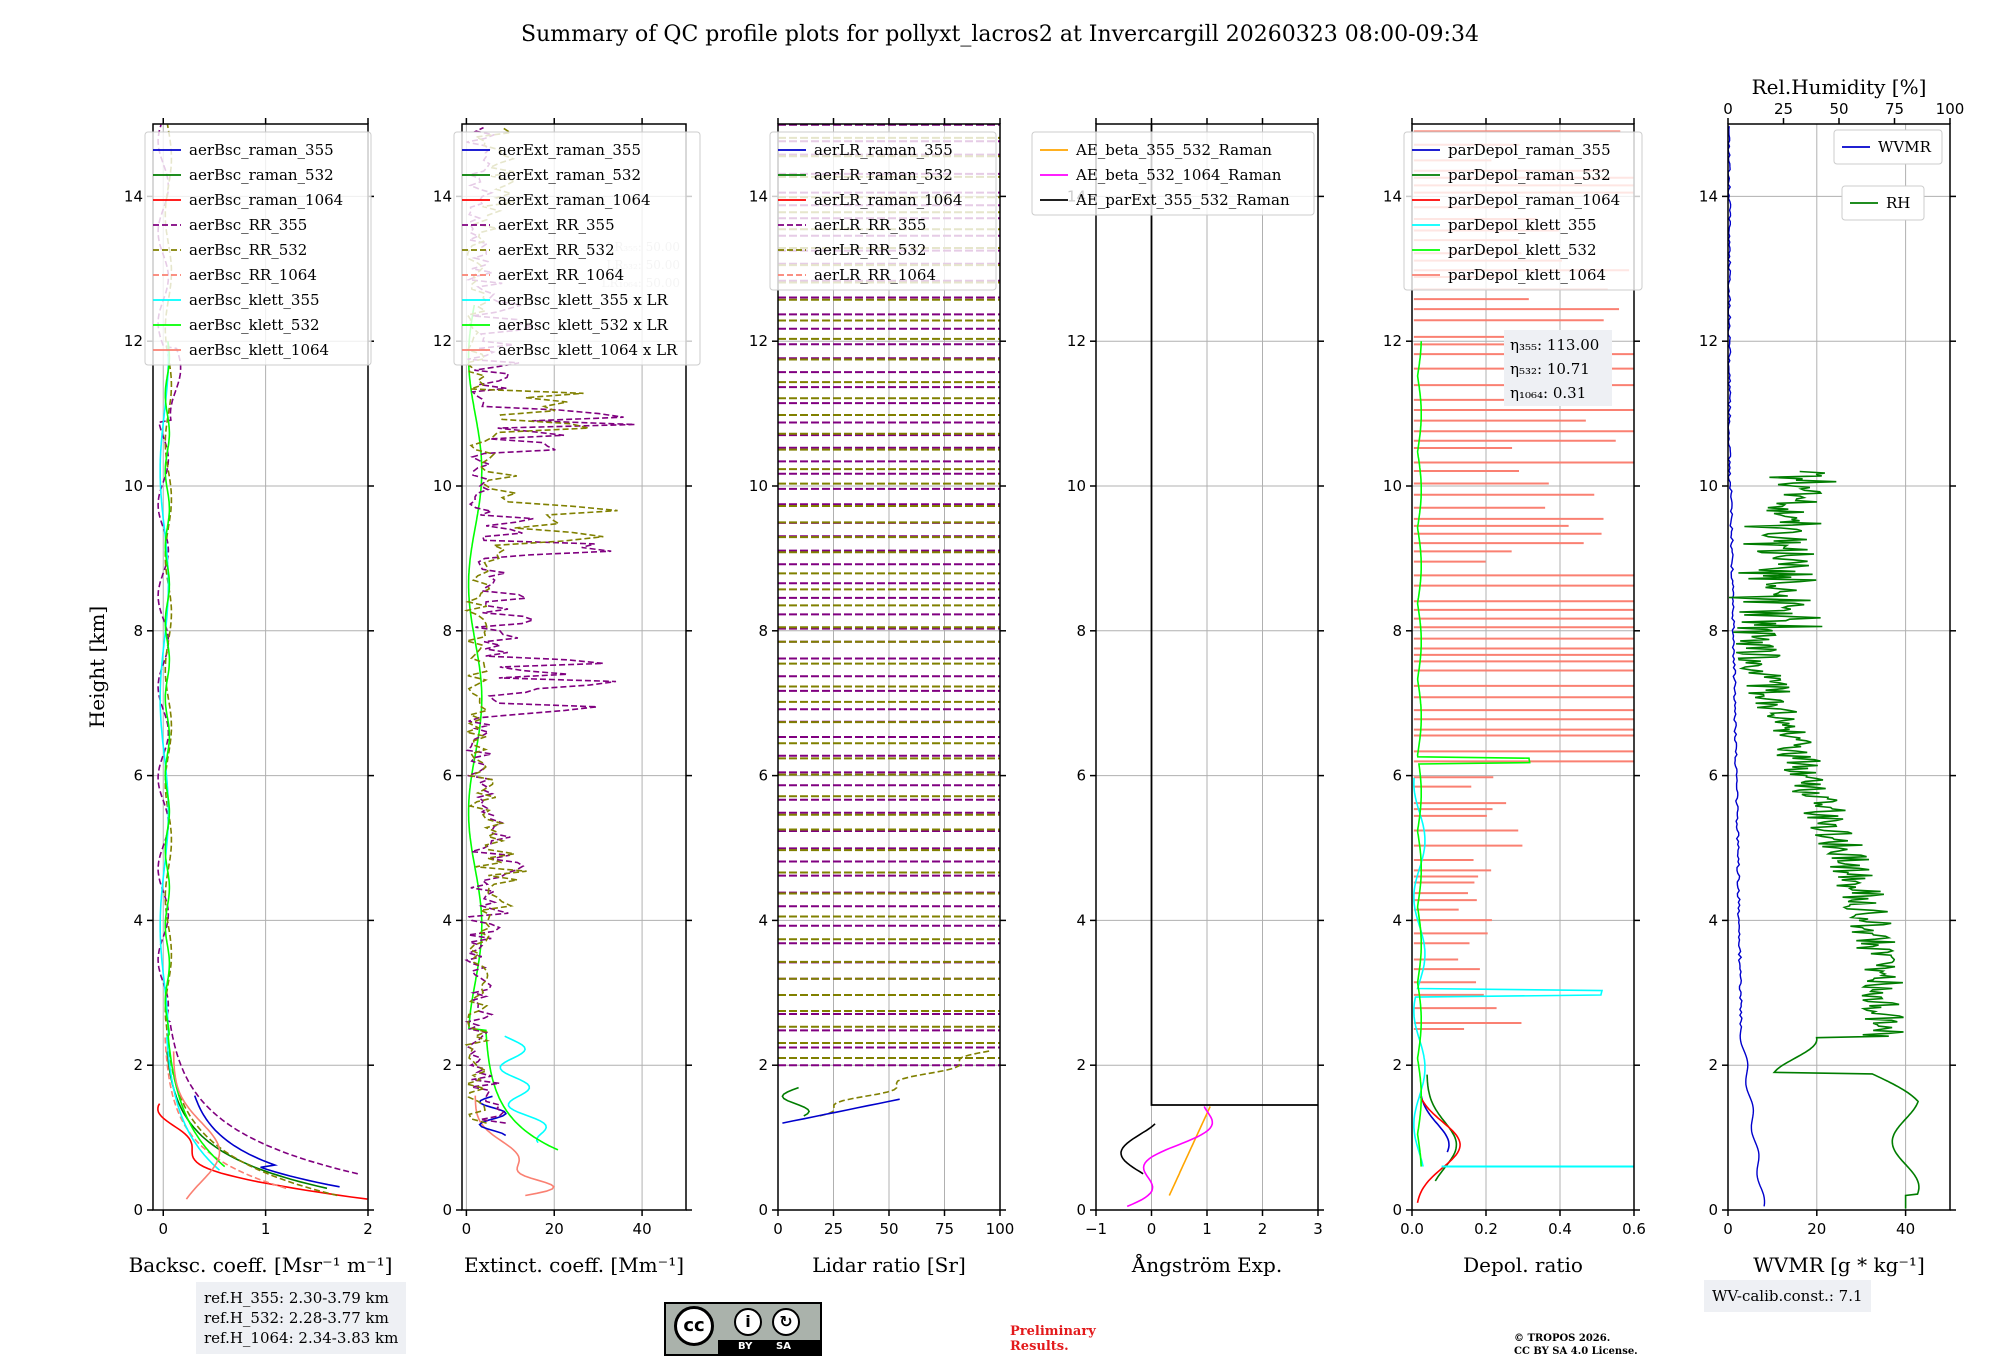  I want to click on x-axis-label: WVMR [g * kg⁻¹], so click(1839, 1265).